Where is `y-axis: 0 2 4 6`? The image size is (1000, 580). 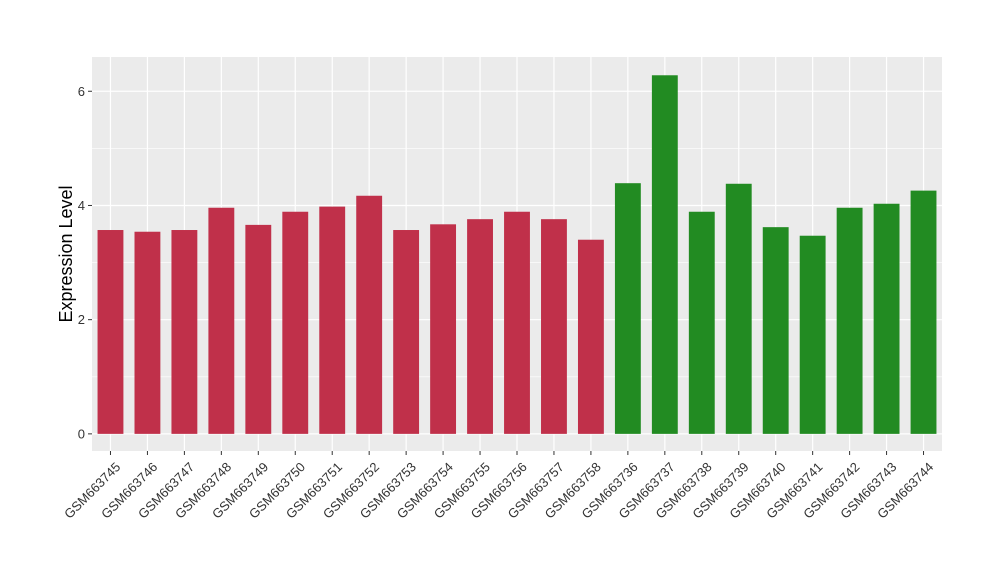
y-axis: 0 2 4 6 is located at coordinates (85, 262).